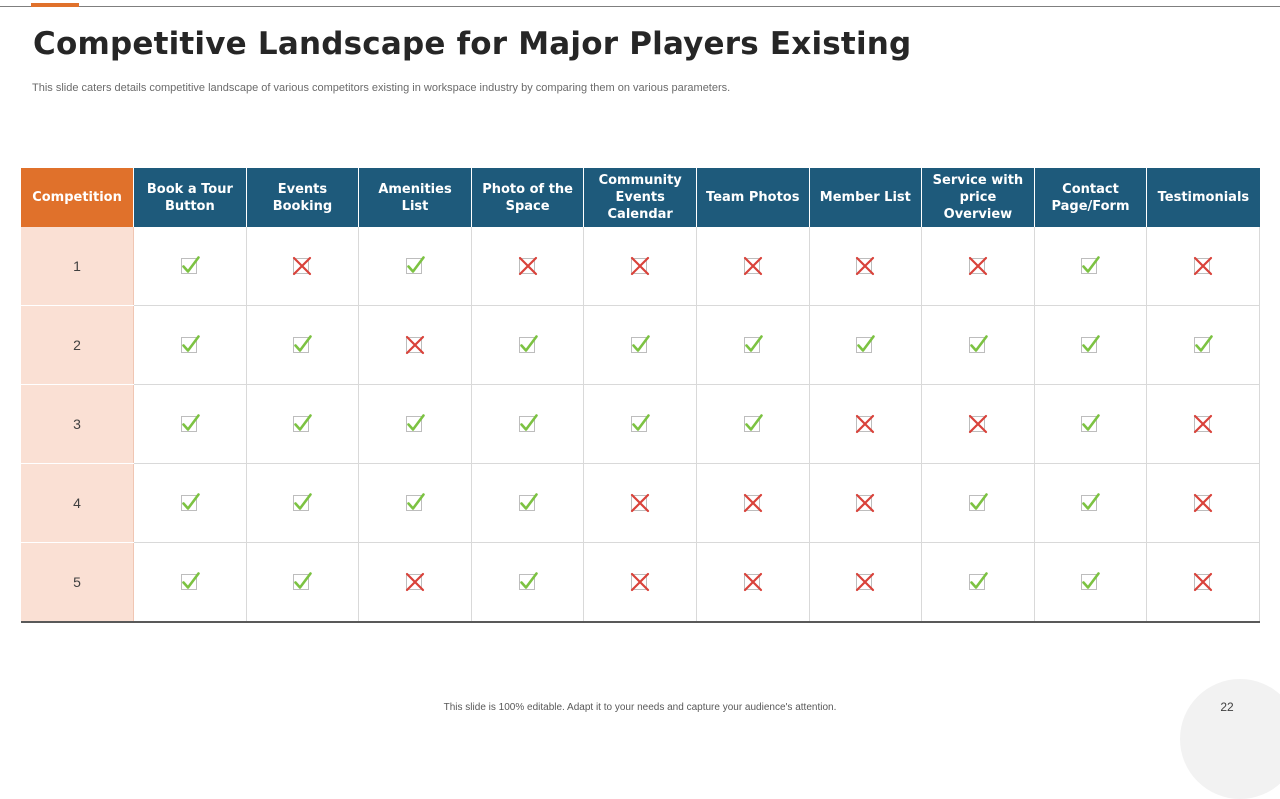 The height and width of the screenshot is (799, 1280). I want to click on competitor-label: 1, so click(78, 266).